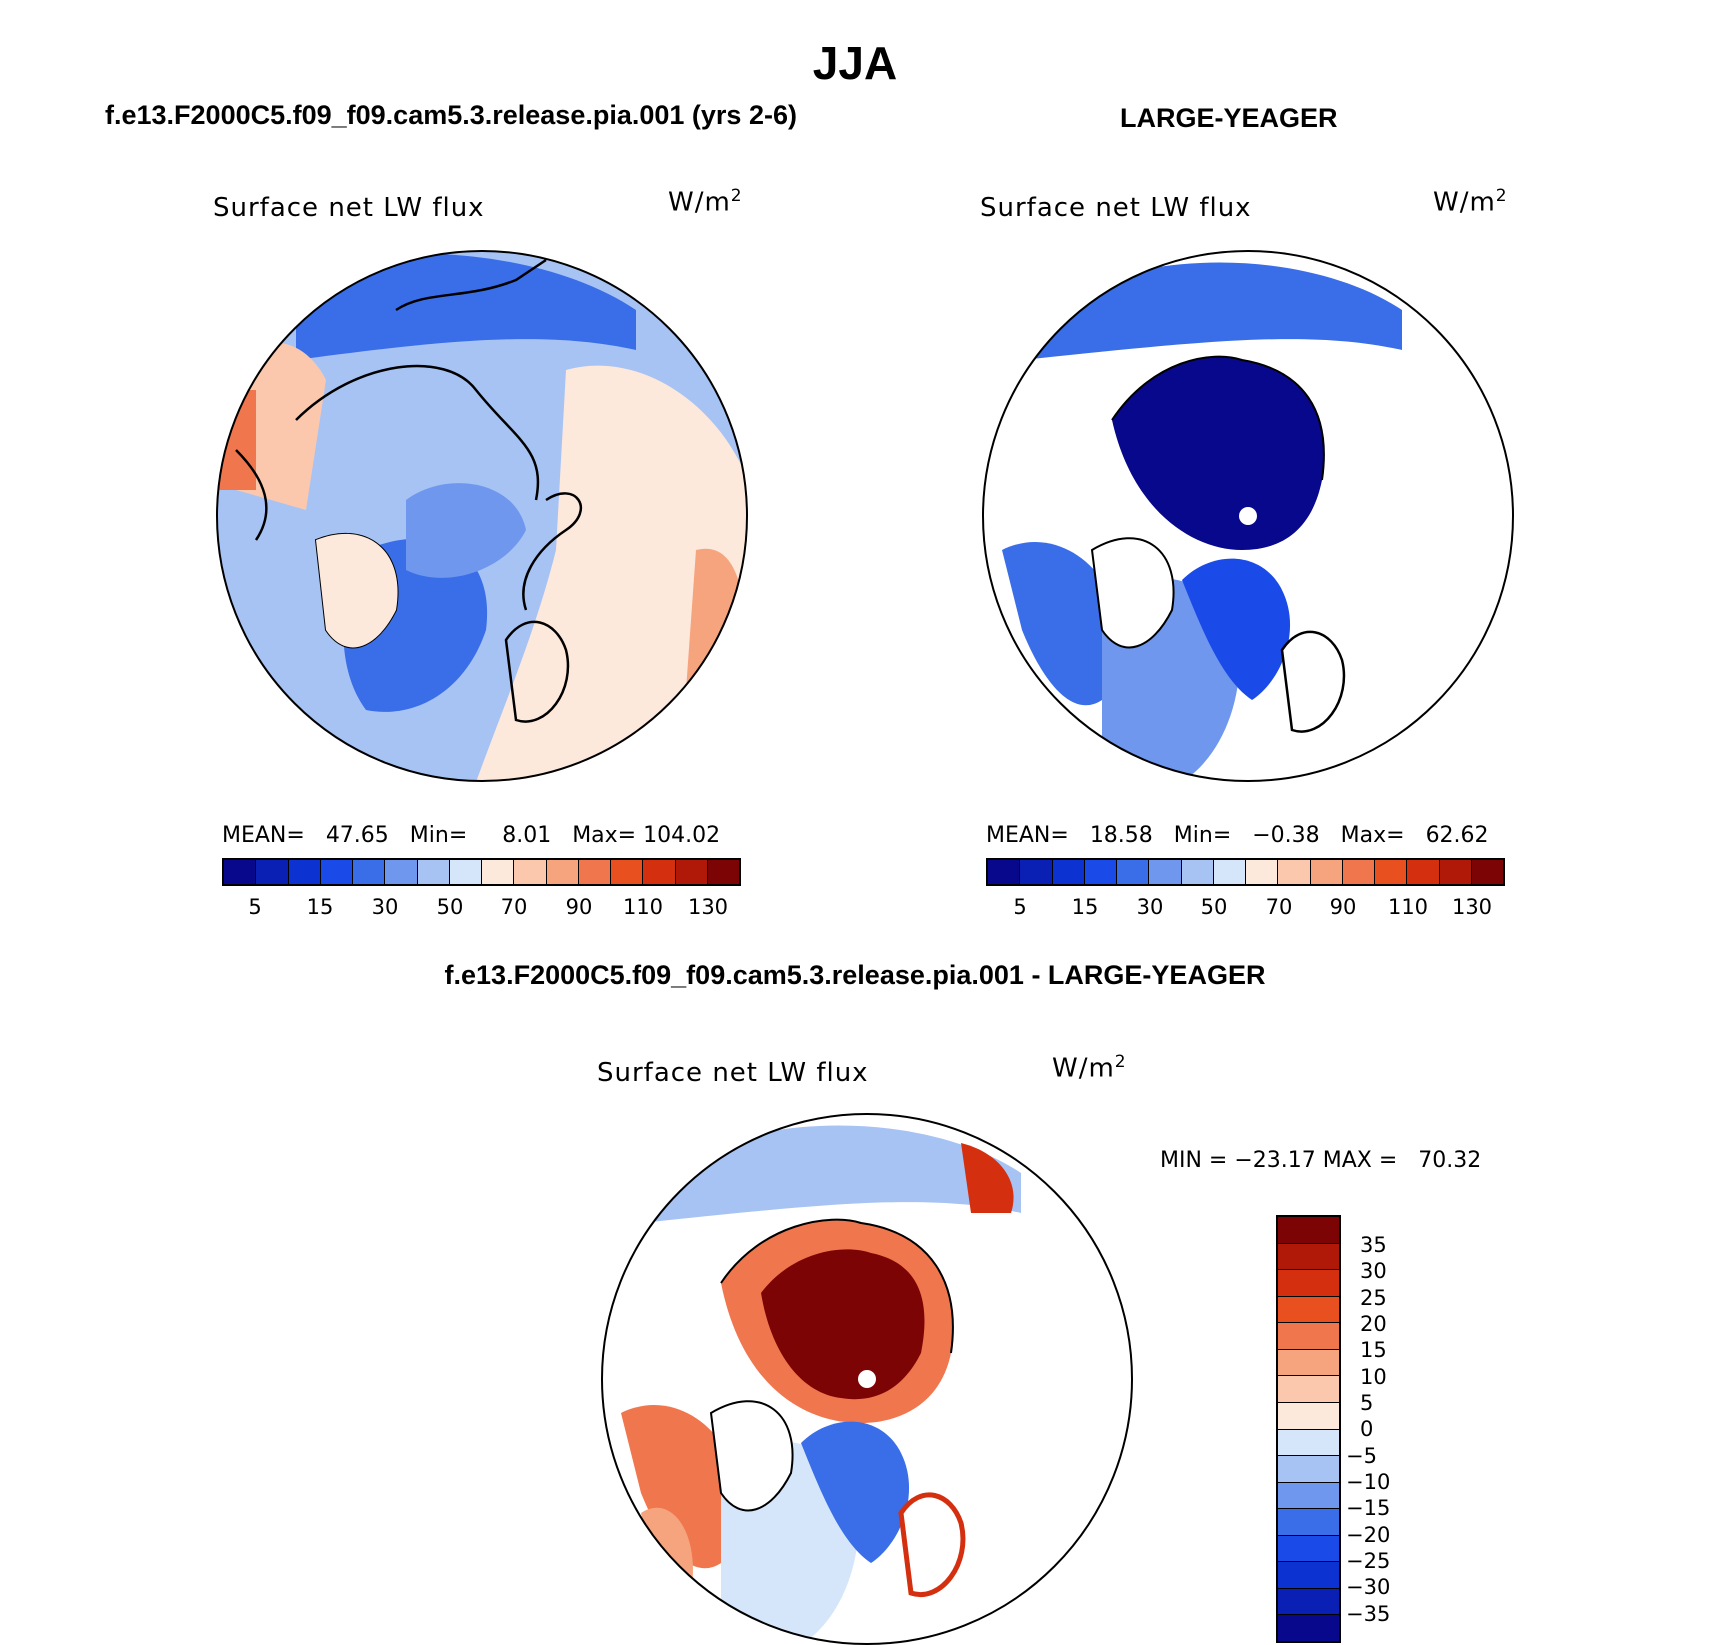  Describe the element at coordinates (579, 907) in the screenshot. I see `left-colorbar-tick: 90` at that location.